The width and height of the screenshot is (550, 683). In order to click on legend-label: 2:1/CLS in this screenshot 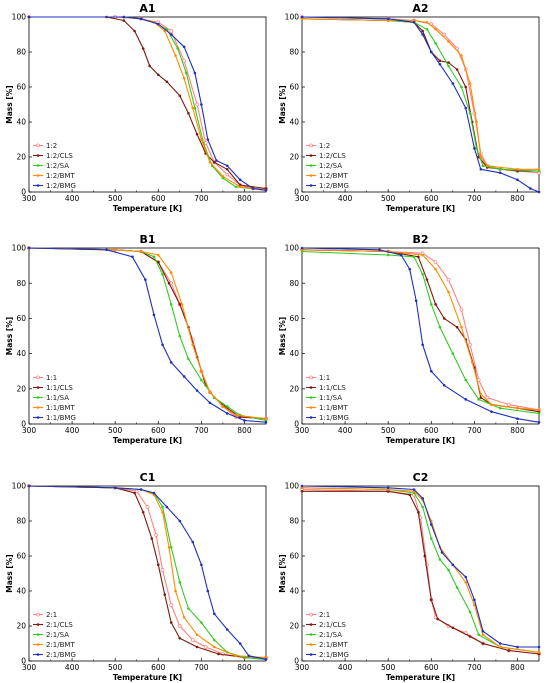, I will do `click(59, 625)`.